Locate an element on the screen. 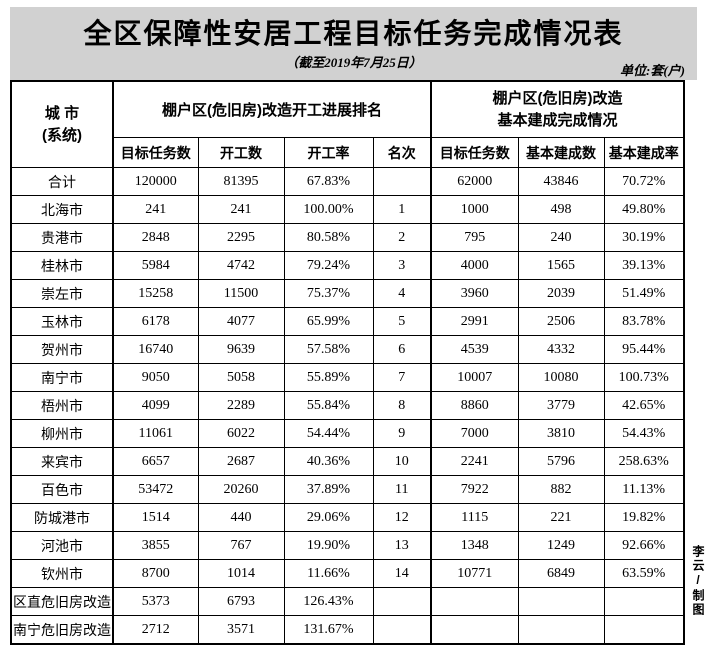 Image resolution: width=707 pixels, height=650 pixels. cell-value: 5373 is located at coordinates (155, 601).